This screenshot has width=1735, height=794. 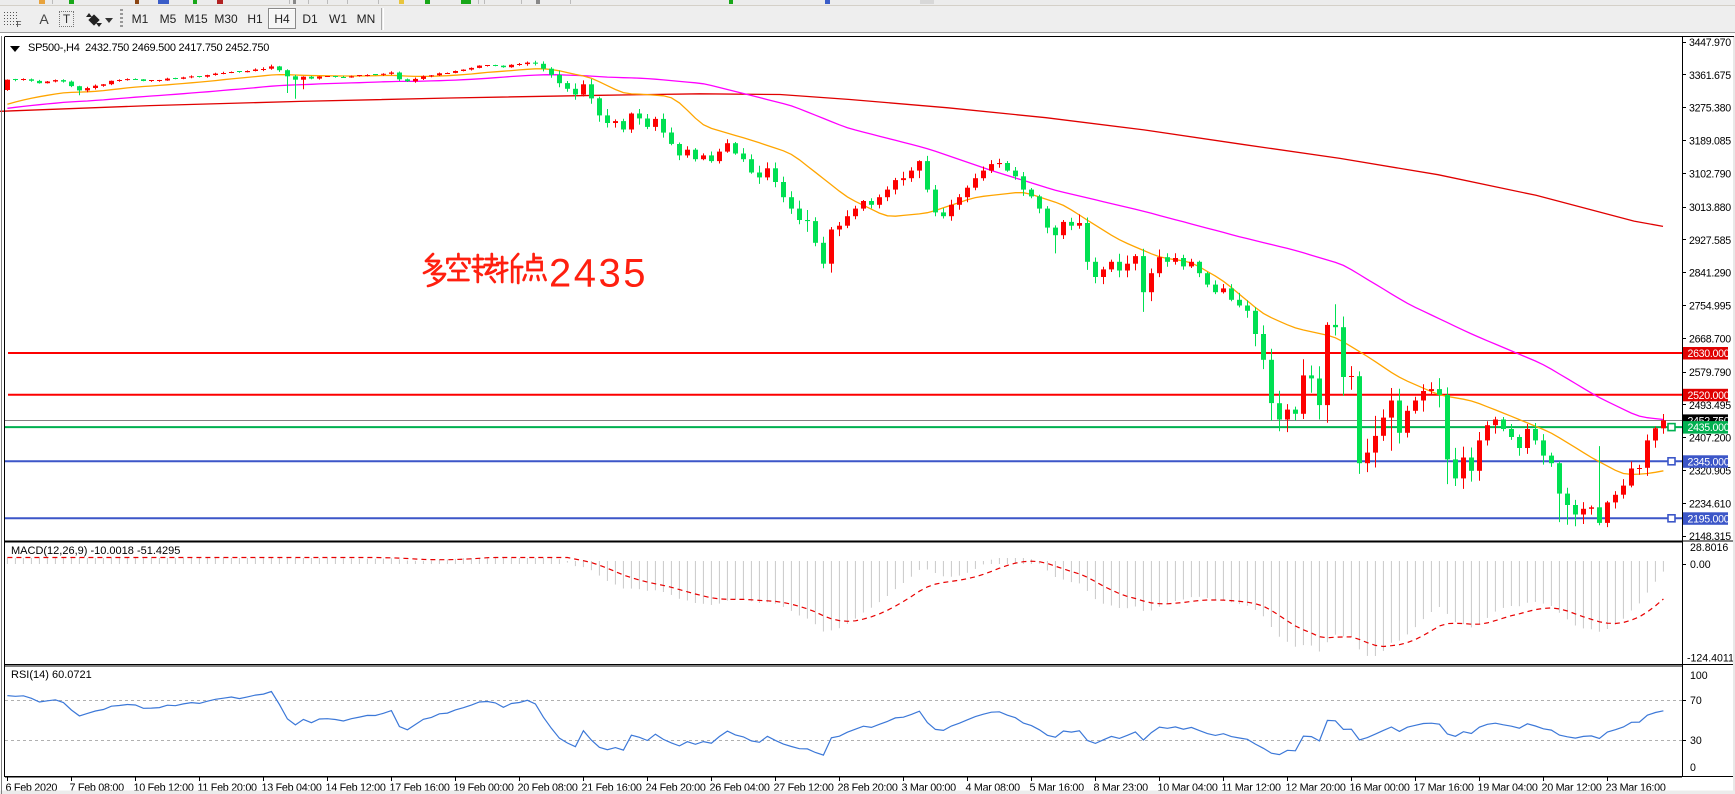 What do you see at coordinates (1709, 396) in the screenshot?
I see `svg-text: 2520.000` at bounding box center [1709, 396].